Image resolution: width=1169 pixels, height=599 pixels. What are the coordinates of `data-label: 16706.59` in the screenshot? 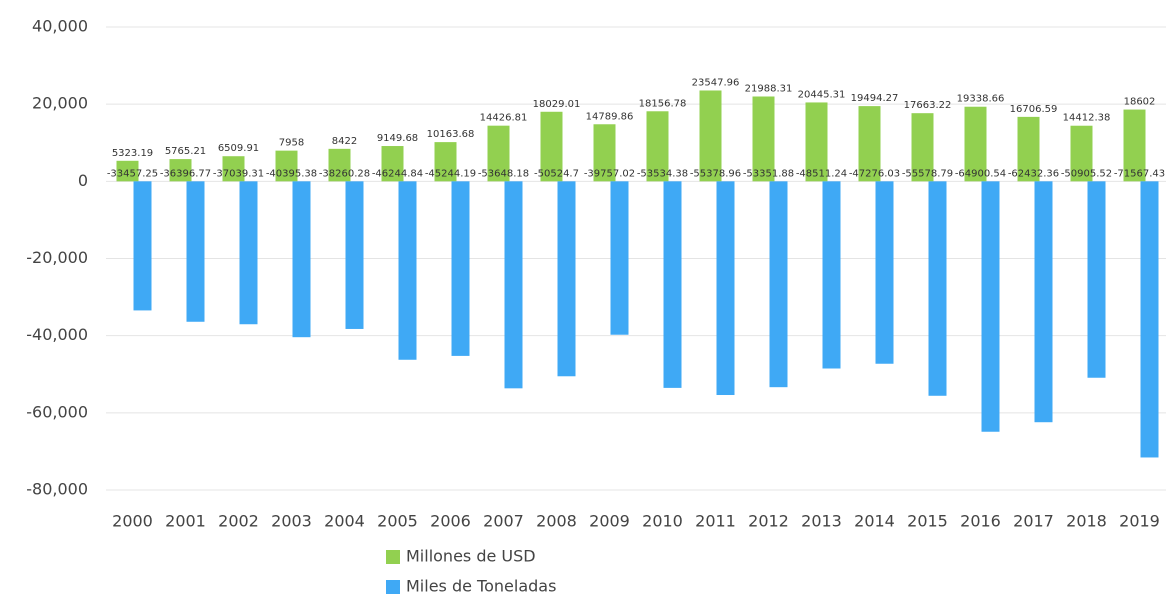 It's located at (1034, 109).